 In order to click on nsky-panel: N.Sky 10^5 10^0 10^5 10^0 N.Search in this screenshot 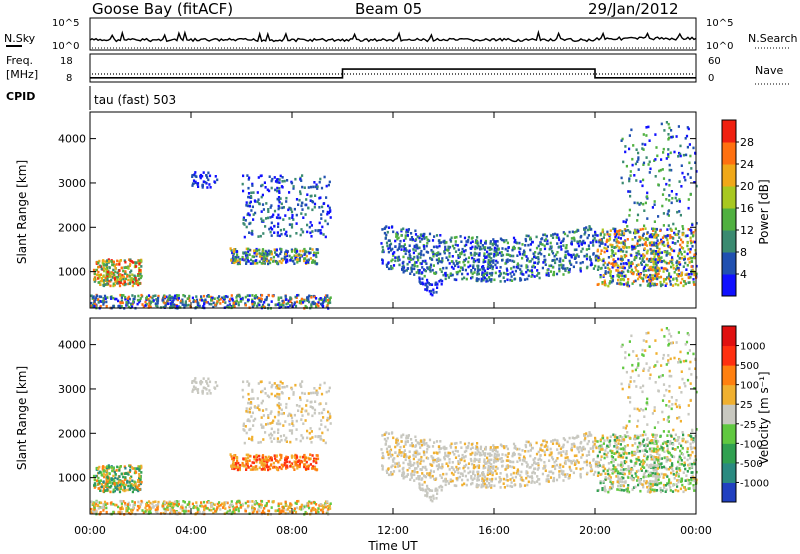, I will do `click(401, 34)`.